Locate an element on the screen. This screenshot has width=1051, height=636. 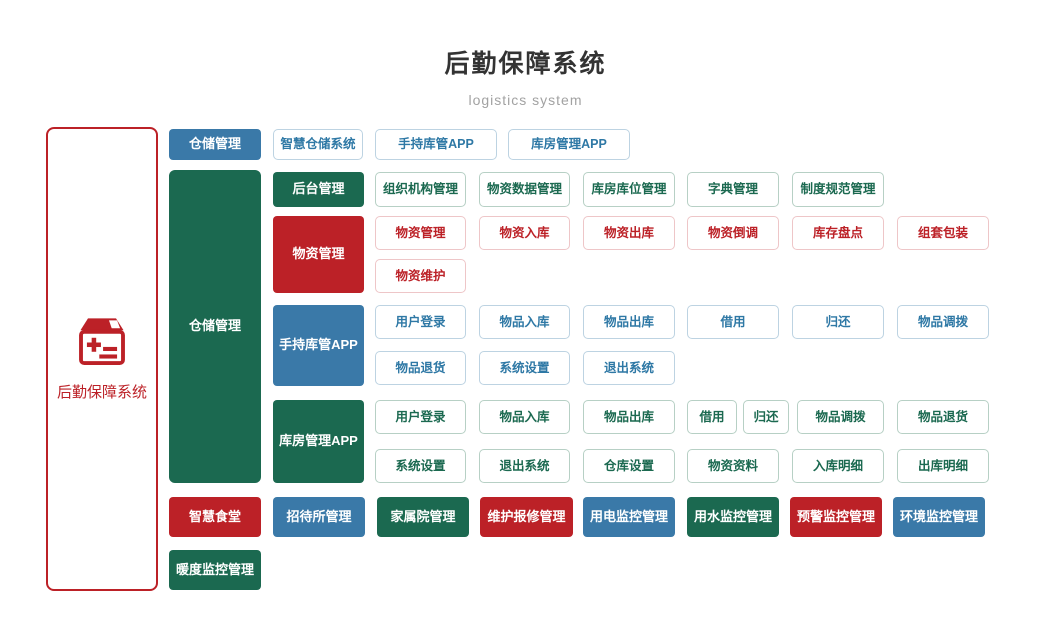
node-hh-item-return: 物品退货 is located at coordinates (420, 368).